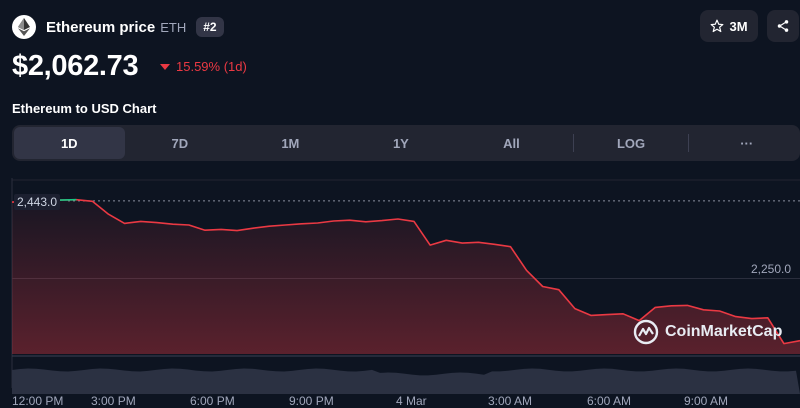  I want to click on tab-all: All, so click(511, 143).